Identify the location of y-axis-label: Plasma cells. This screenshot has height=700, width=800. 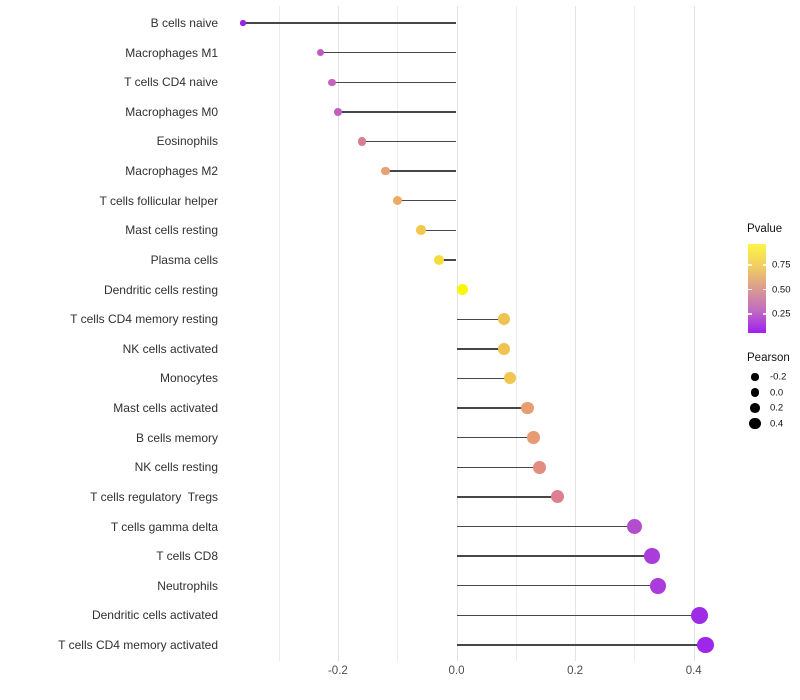
(184, 259).